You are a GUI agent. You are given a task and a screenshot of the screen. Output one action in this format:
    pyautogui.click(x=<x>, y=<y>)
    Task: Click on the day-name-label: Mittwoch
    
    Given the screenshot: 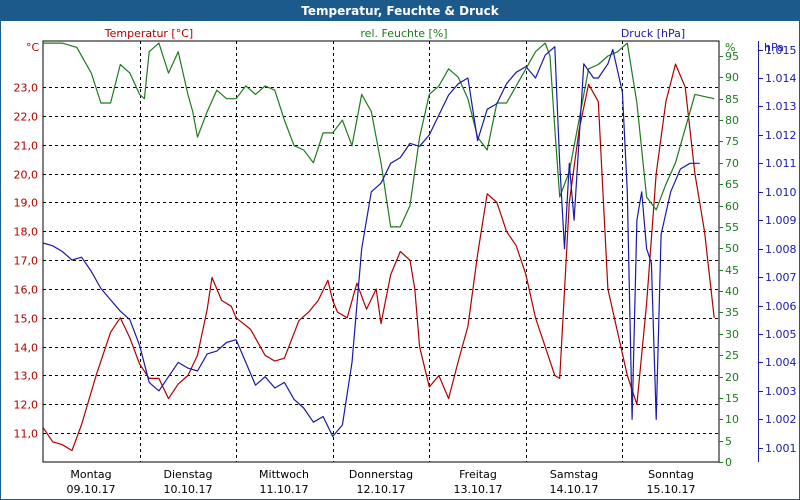 What is the action you would take?
    pyautogui.click(x=284, y=474)
    